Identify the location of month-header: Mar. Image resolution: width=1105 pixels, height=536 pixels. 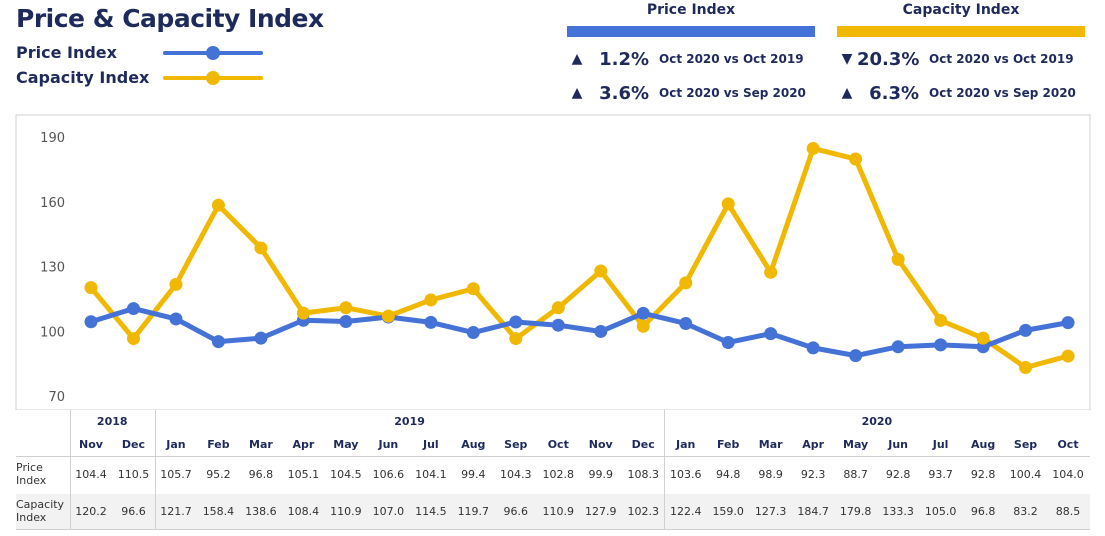
(261, 444).